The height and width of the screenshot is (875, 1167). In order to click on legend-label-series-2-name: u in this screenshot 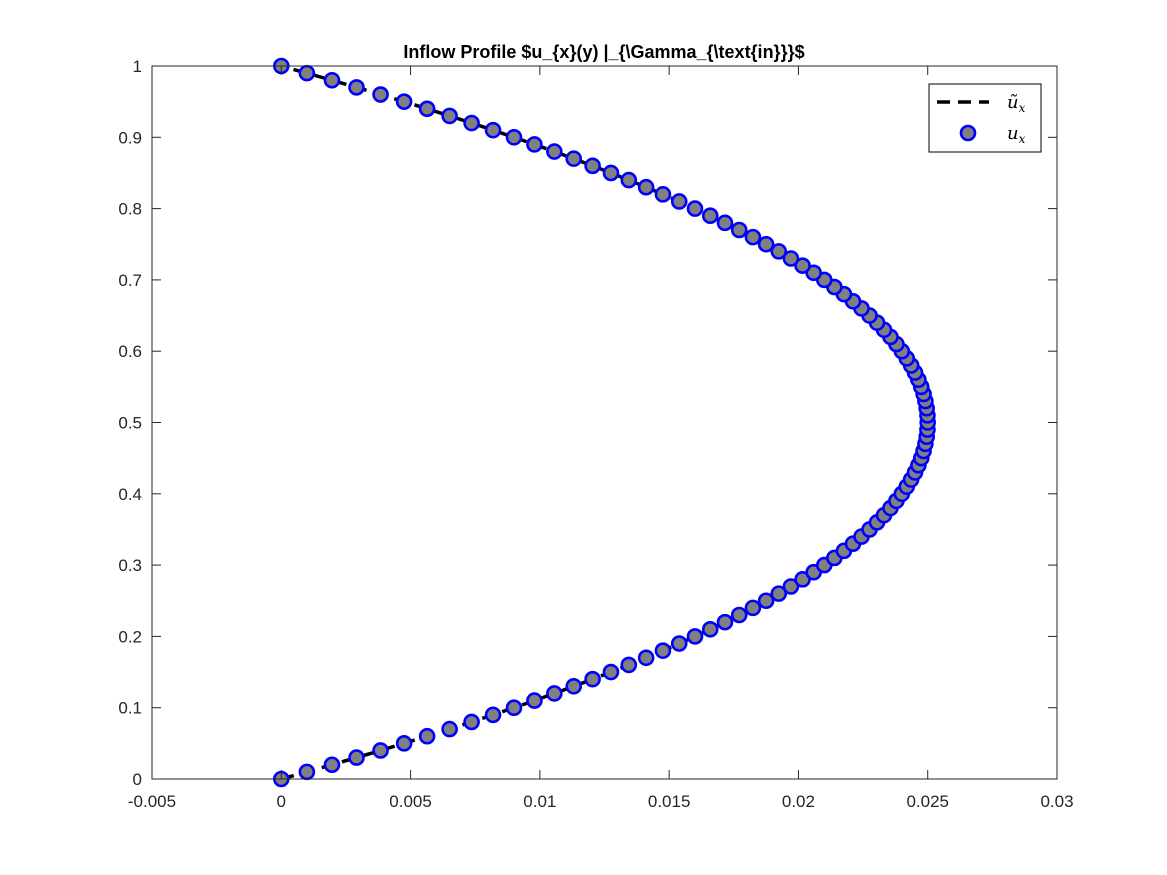, I will do `click(1013, 133)`.